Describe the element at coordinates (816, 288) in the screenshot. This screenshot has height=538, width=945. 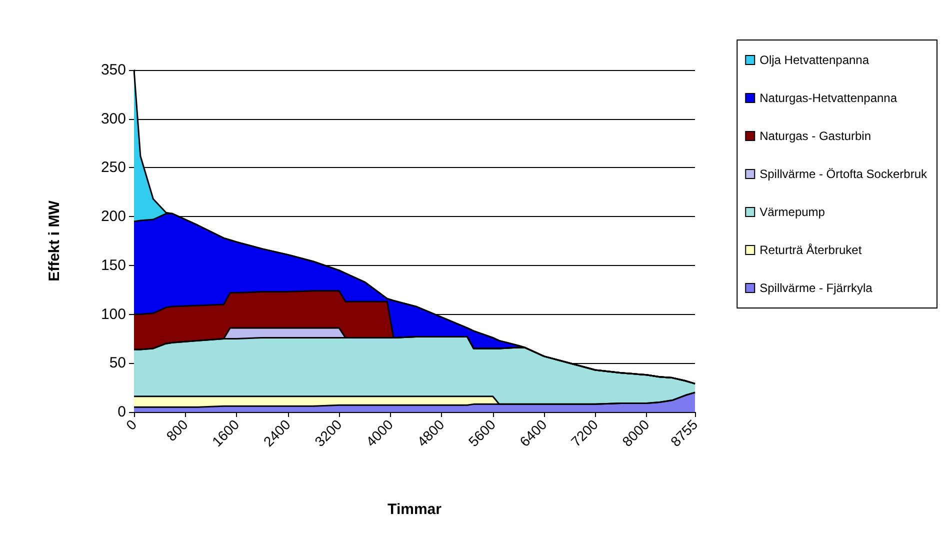
I see `legend-label: Spillvärme - Fjärrkyla` at that location.